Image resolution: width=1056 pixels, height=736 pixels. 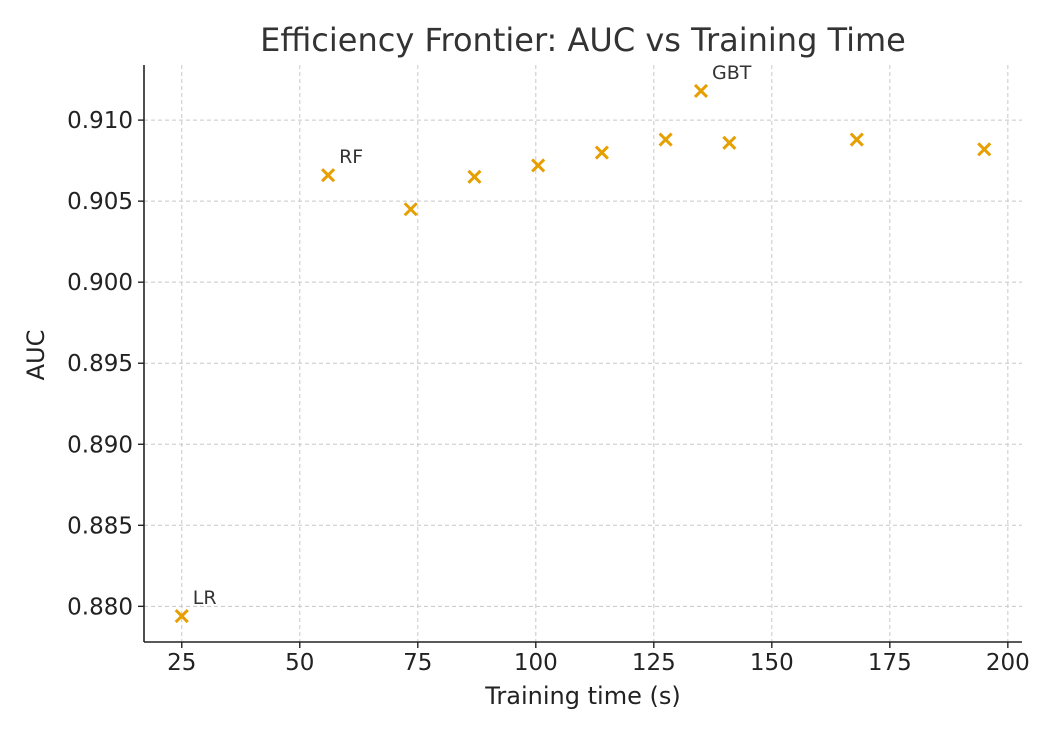 I want to click on y-tick-label: 0.900, so click(x=100, y=283).